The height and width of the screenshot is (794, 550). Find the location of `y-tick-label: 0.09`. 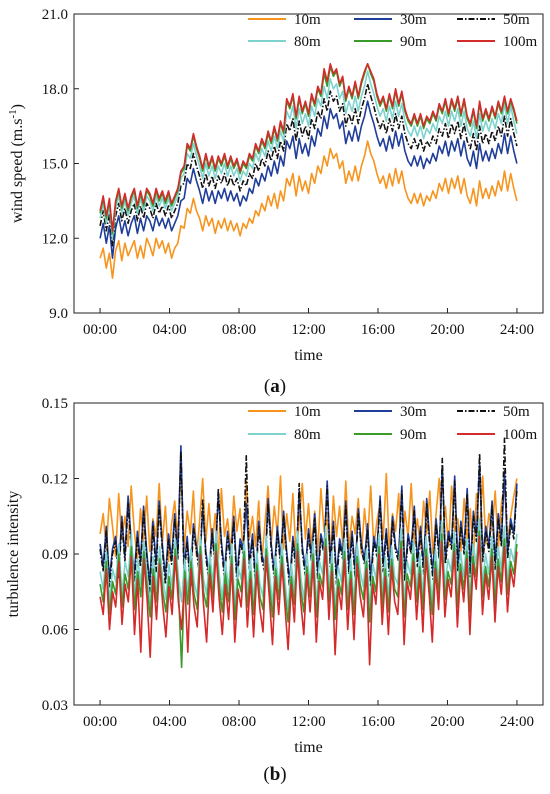

y-tick-label: 0.09 is located at coordinates (55, 555).